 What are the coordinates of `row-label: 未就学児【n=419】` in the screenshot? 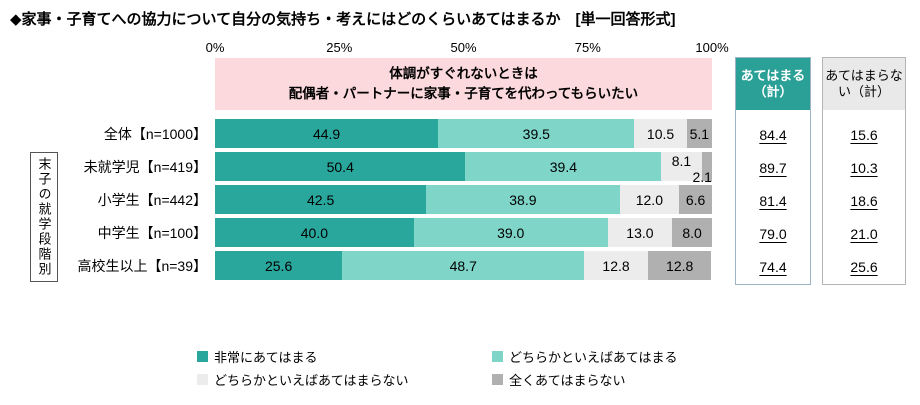 It's located at (145, 166).